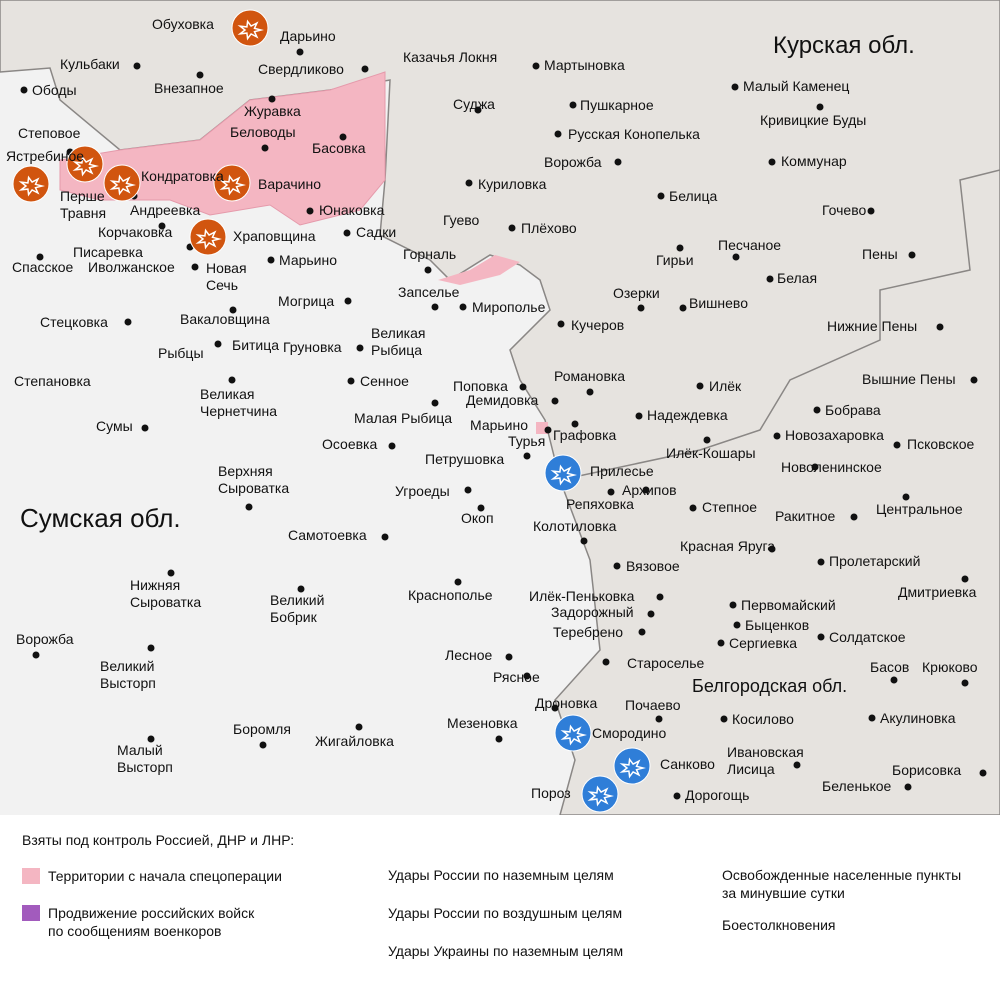  Describe the element at coordinates (165, 876) in the screenshot. I see `legend-label: Территории с начала спецоперации` at that location.